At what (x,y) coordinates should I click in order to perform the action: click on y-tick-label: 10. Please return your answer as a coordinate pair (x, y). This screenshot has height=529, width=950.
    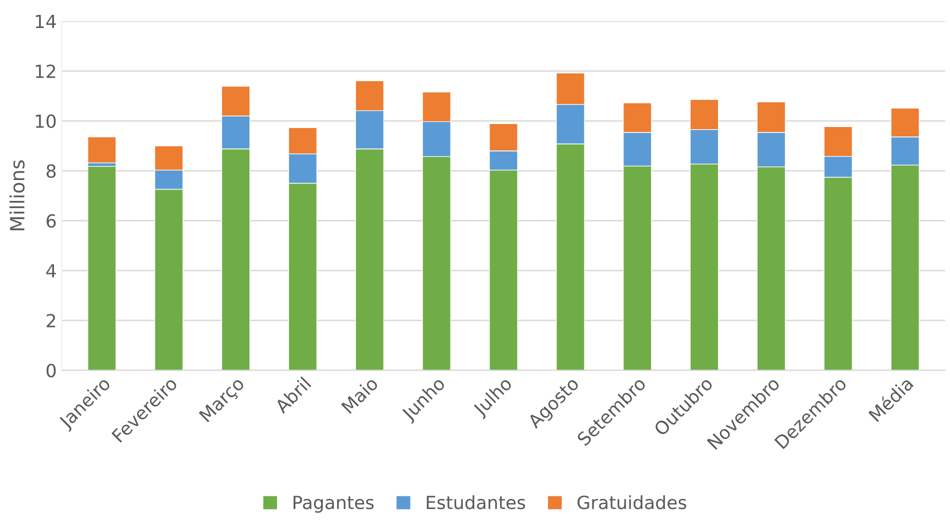
    Looking at the image, I should click on (46, 121).